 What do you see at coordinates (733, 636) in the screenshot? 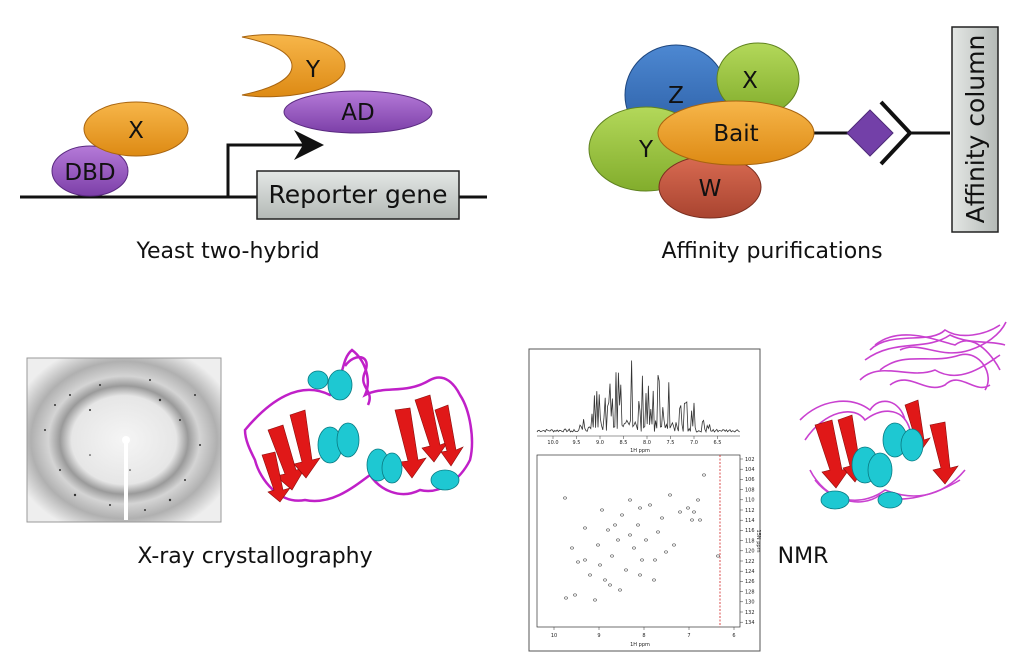
I see `nmr-bottom-tick-label: 6` at bounding box center [733, 636].